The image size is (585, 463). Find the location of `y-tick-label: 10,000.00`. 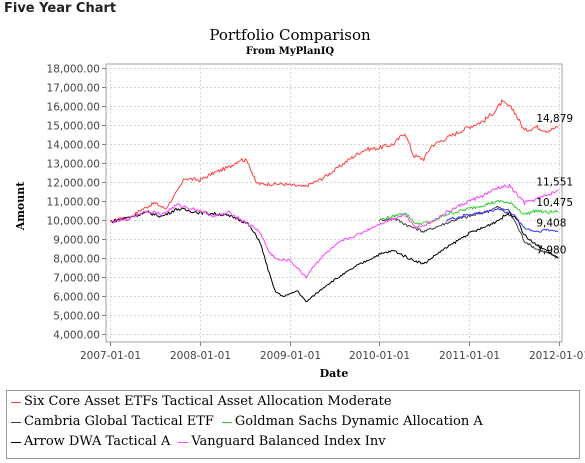

y-tick-label: 10,000.00 is located at coordinates (73, 222).